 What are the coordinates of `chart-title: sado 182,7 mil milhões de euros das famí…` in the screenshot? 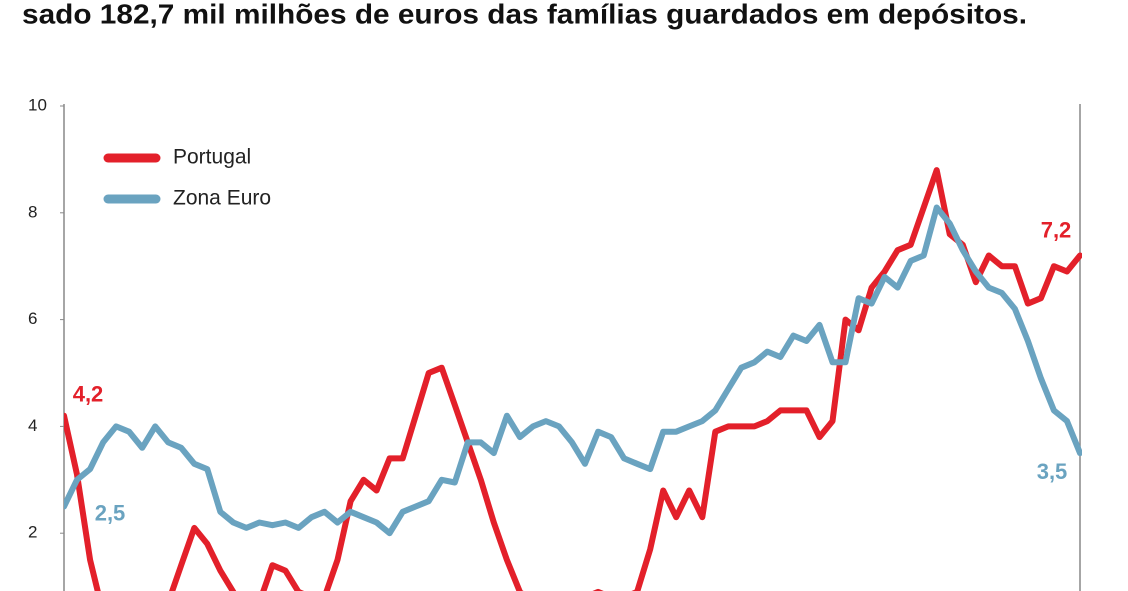 It's located at (524, 14).